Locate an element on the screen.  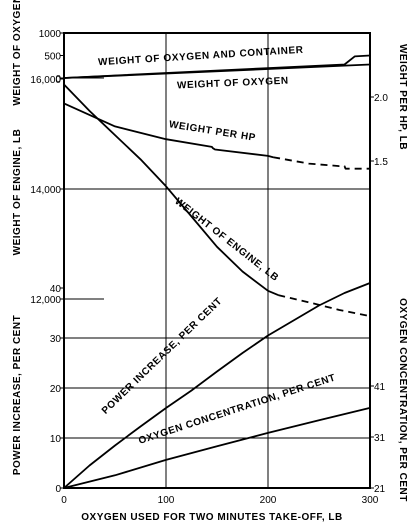
oxygen-weight-axis-title: WEIGHT OF OXYGEN, LB is located at coordinates (17, 53).